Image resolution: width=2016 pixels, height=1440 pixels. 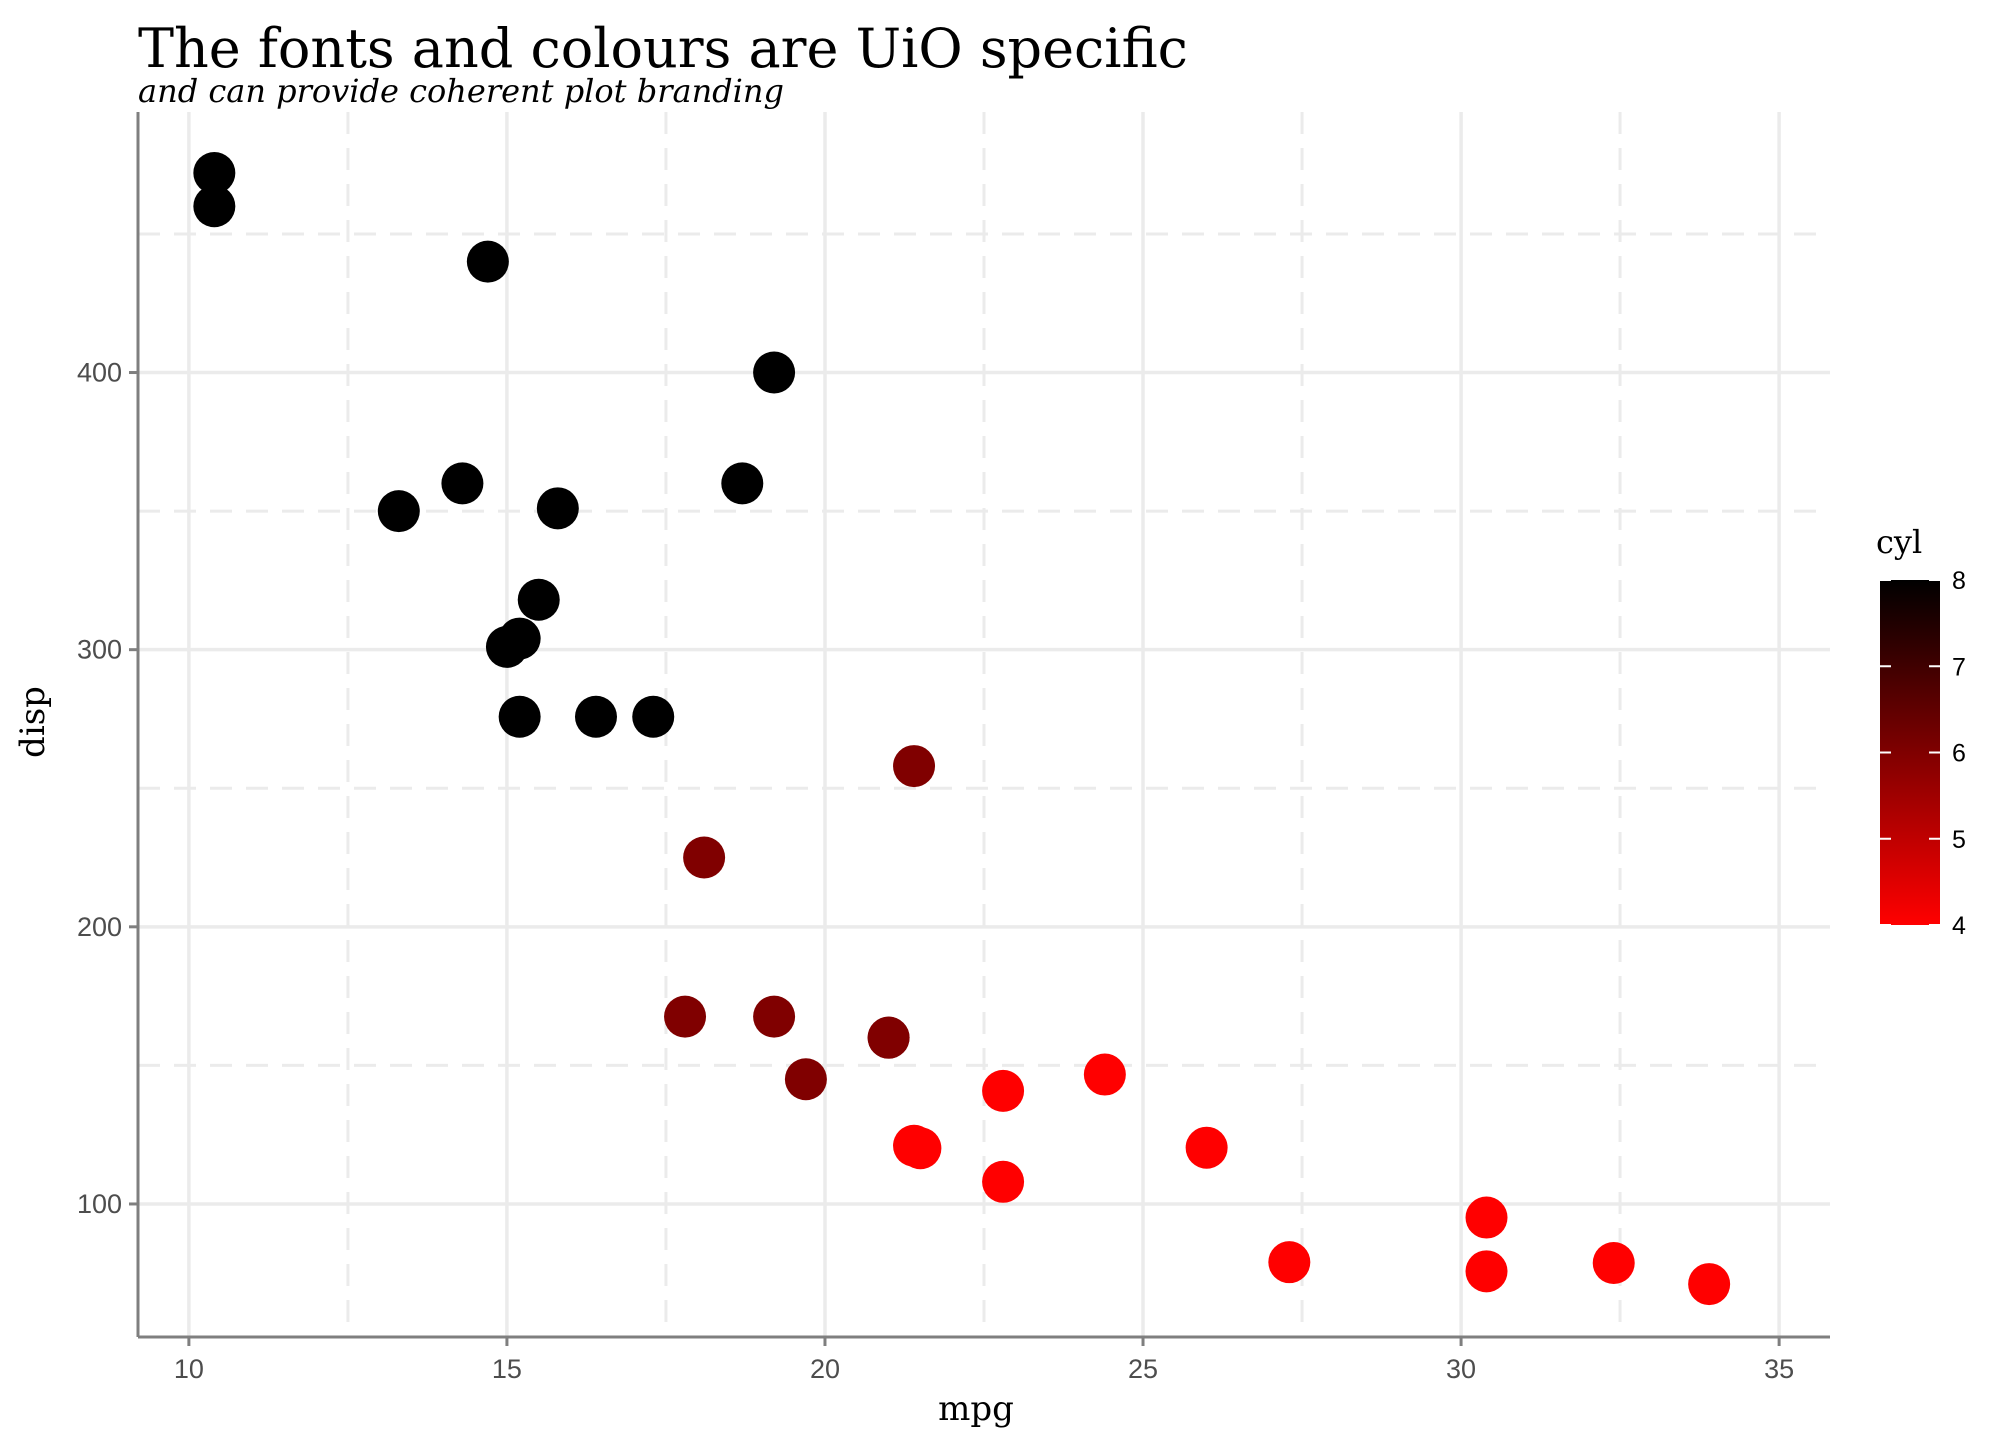 I want to click on chart-title: The fonts and colours are UiO specific, so click(x=663, y=48).